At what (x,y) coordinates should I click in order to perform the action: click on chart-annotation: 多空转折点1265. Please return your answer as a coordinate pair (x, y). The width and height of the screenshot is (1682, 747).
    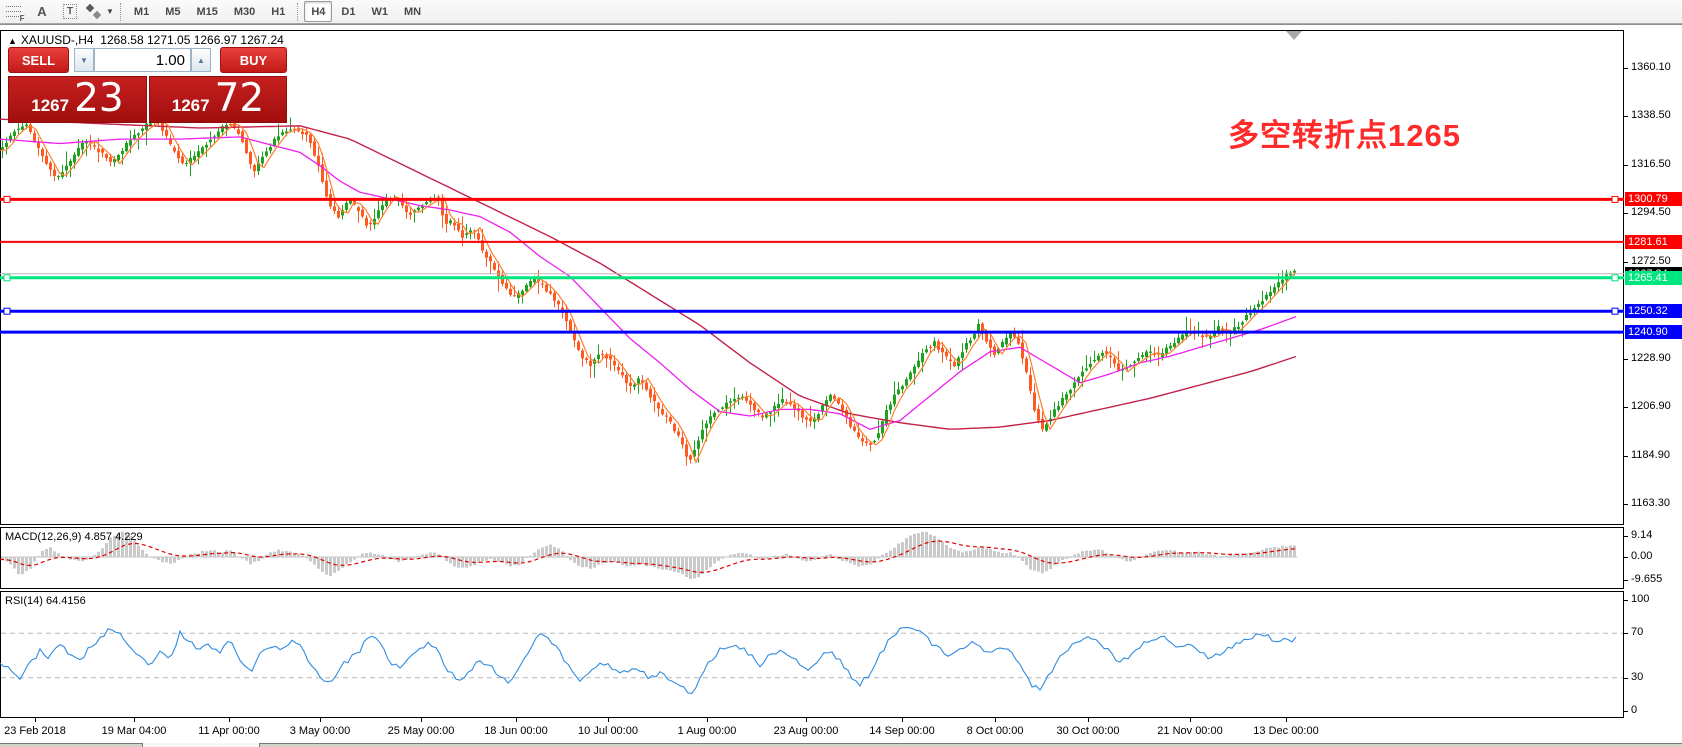
    Looking at the image, I should click on (1344, 135).